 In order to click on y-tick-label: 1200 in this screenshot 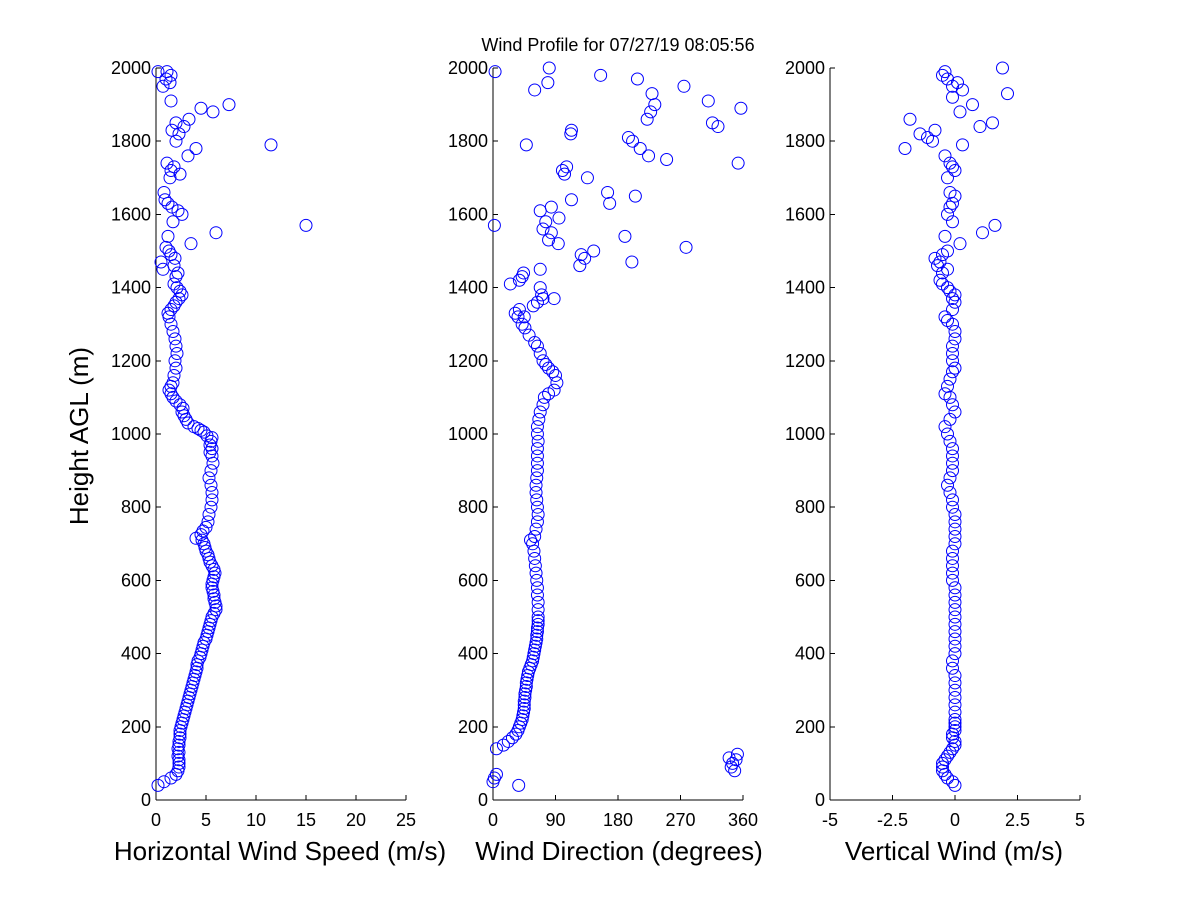, I will do `click(805, 361)`.